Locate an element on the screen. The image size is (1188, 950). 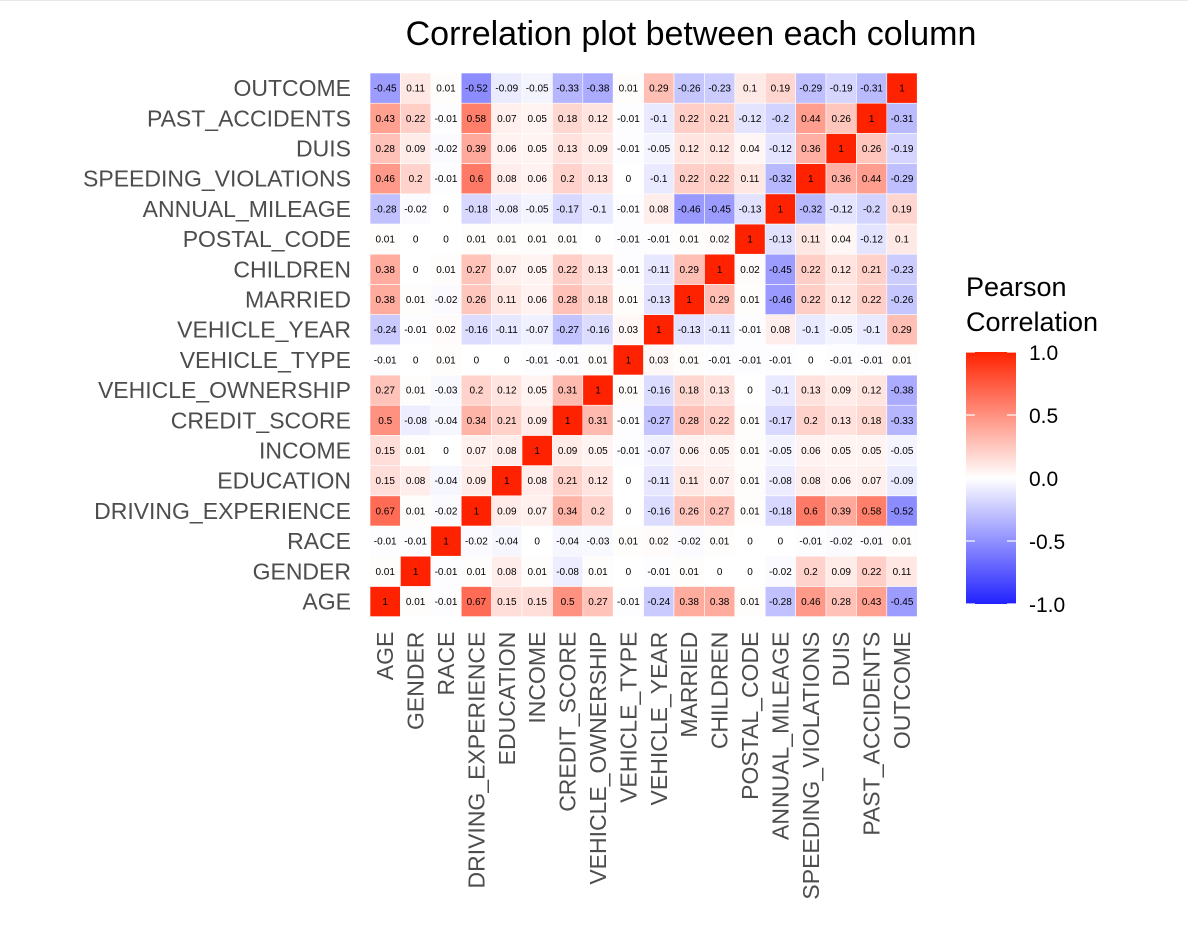
cell-value-label: 0.07 is located at coordinates (507, 270).